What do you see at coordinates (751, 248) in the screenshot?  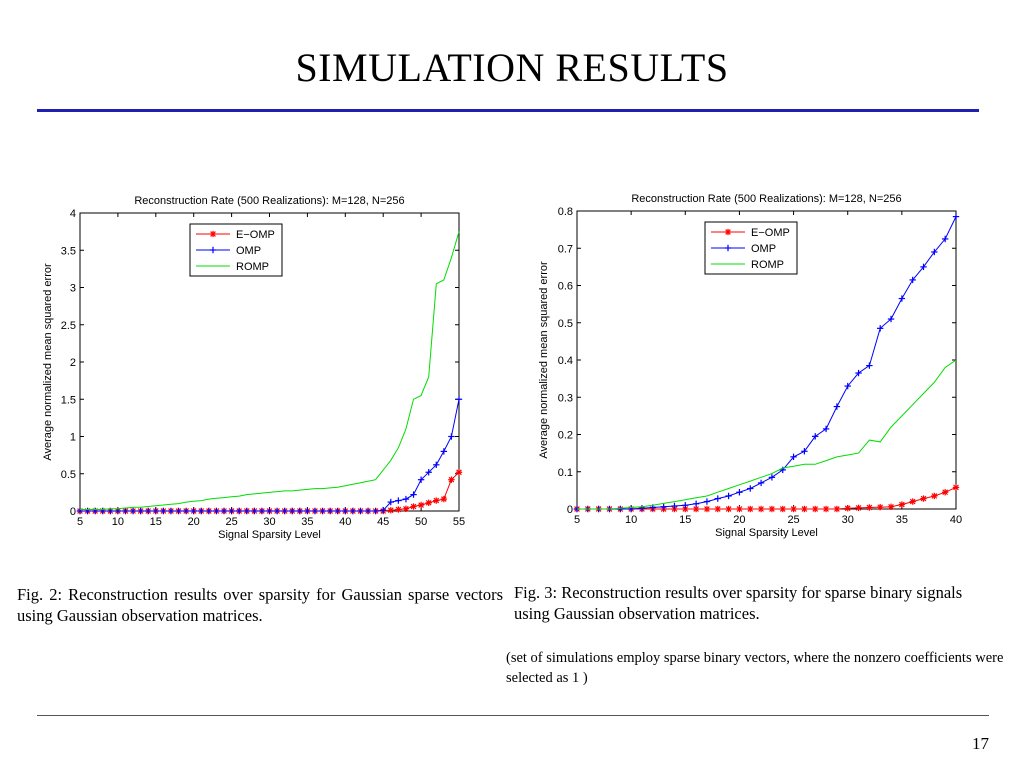 I see `legend: E−OMP OMP ROMP` at bounding box center [751, 248].